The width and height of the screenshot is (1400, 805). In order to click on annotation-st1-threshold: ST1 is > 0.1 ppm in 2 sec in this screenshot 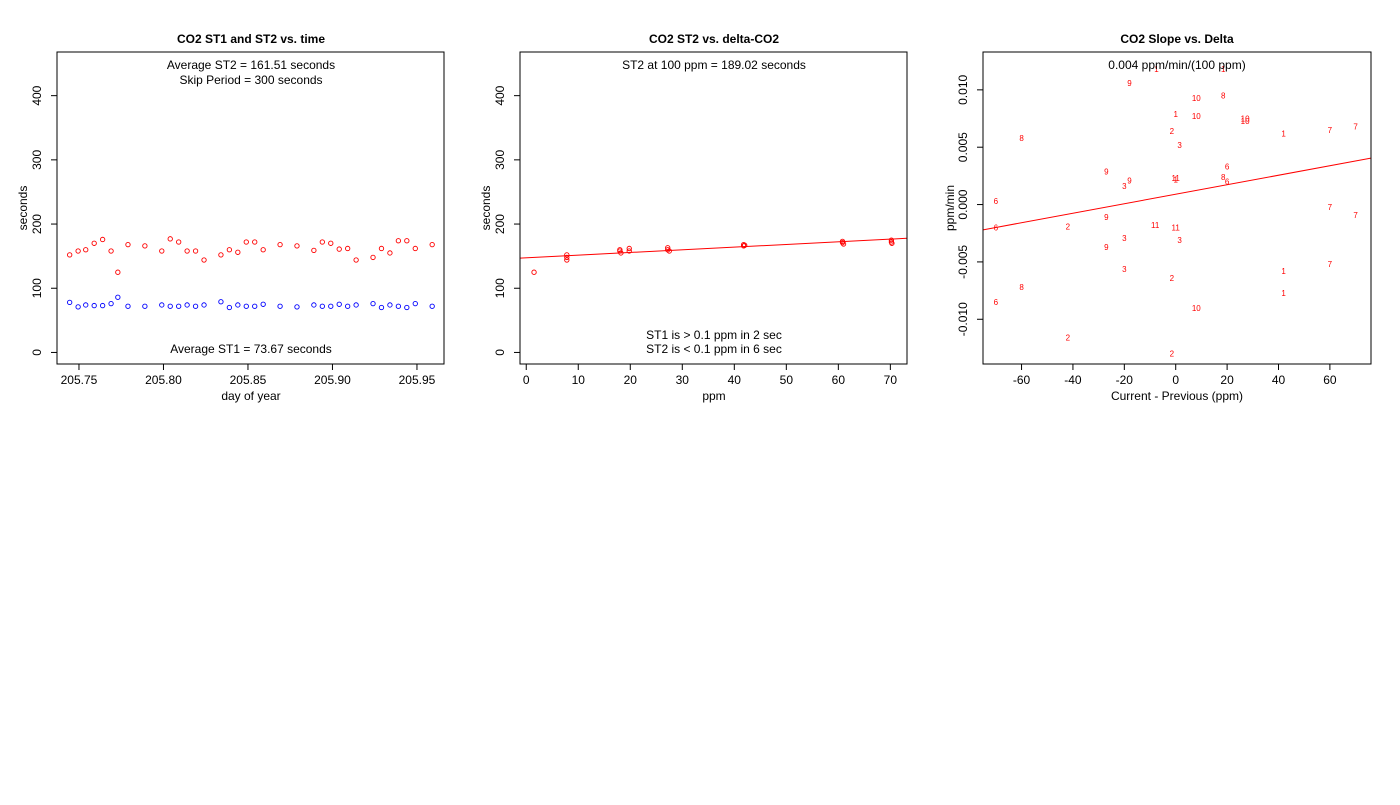, I will do `click(714, 335)`.